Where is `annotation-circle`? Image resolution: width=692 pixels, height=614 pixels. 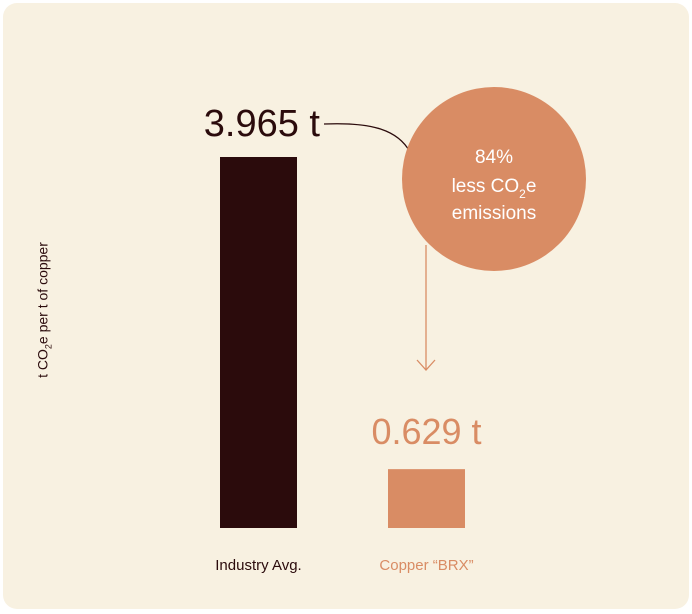
annotation-circle is located at coordinates (494, 179).